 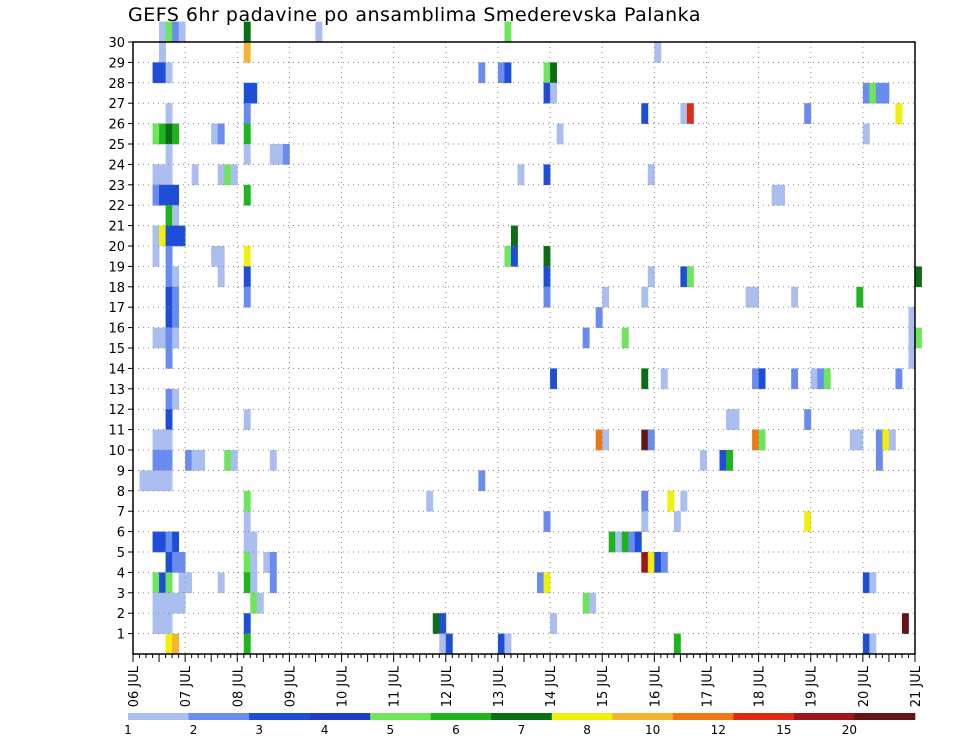 I want to click on x-tick-label: 08 JUL, so click(x=238, y=686).